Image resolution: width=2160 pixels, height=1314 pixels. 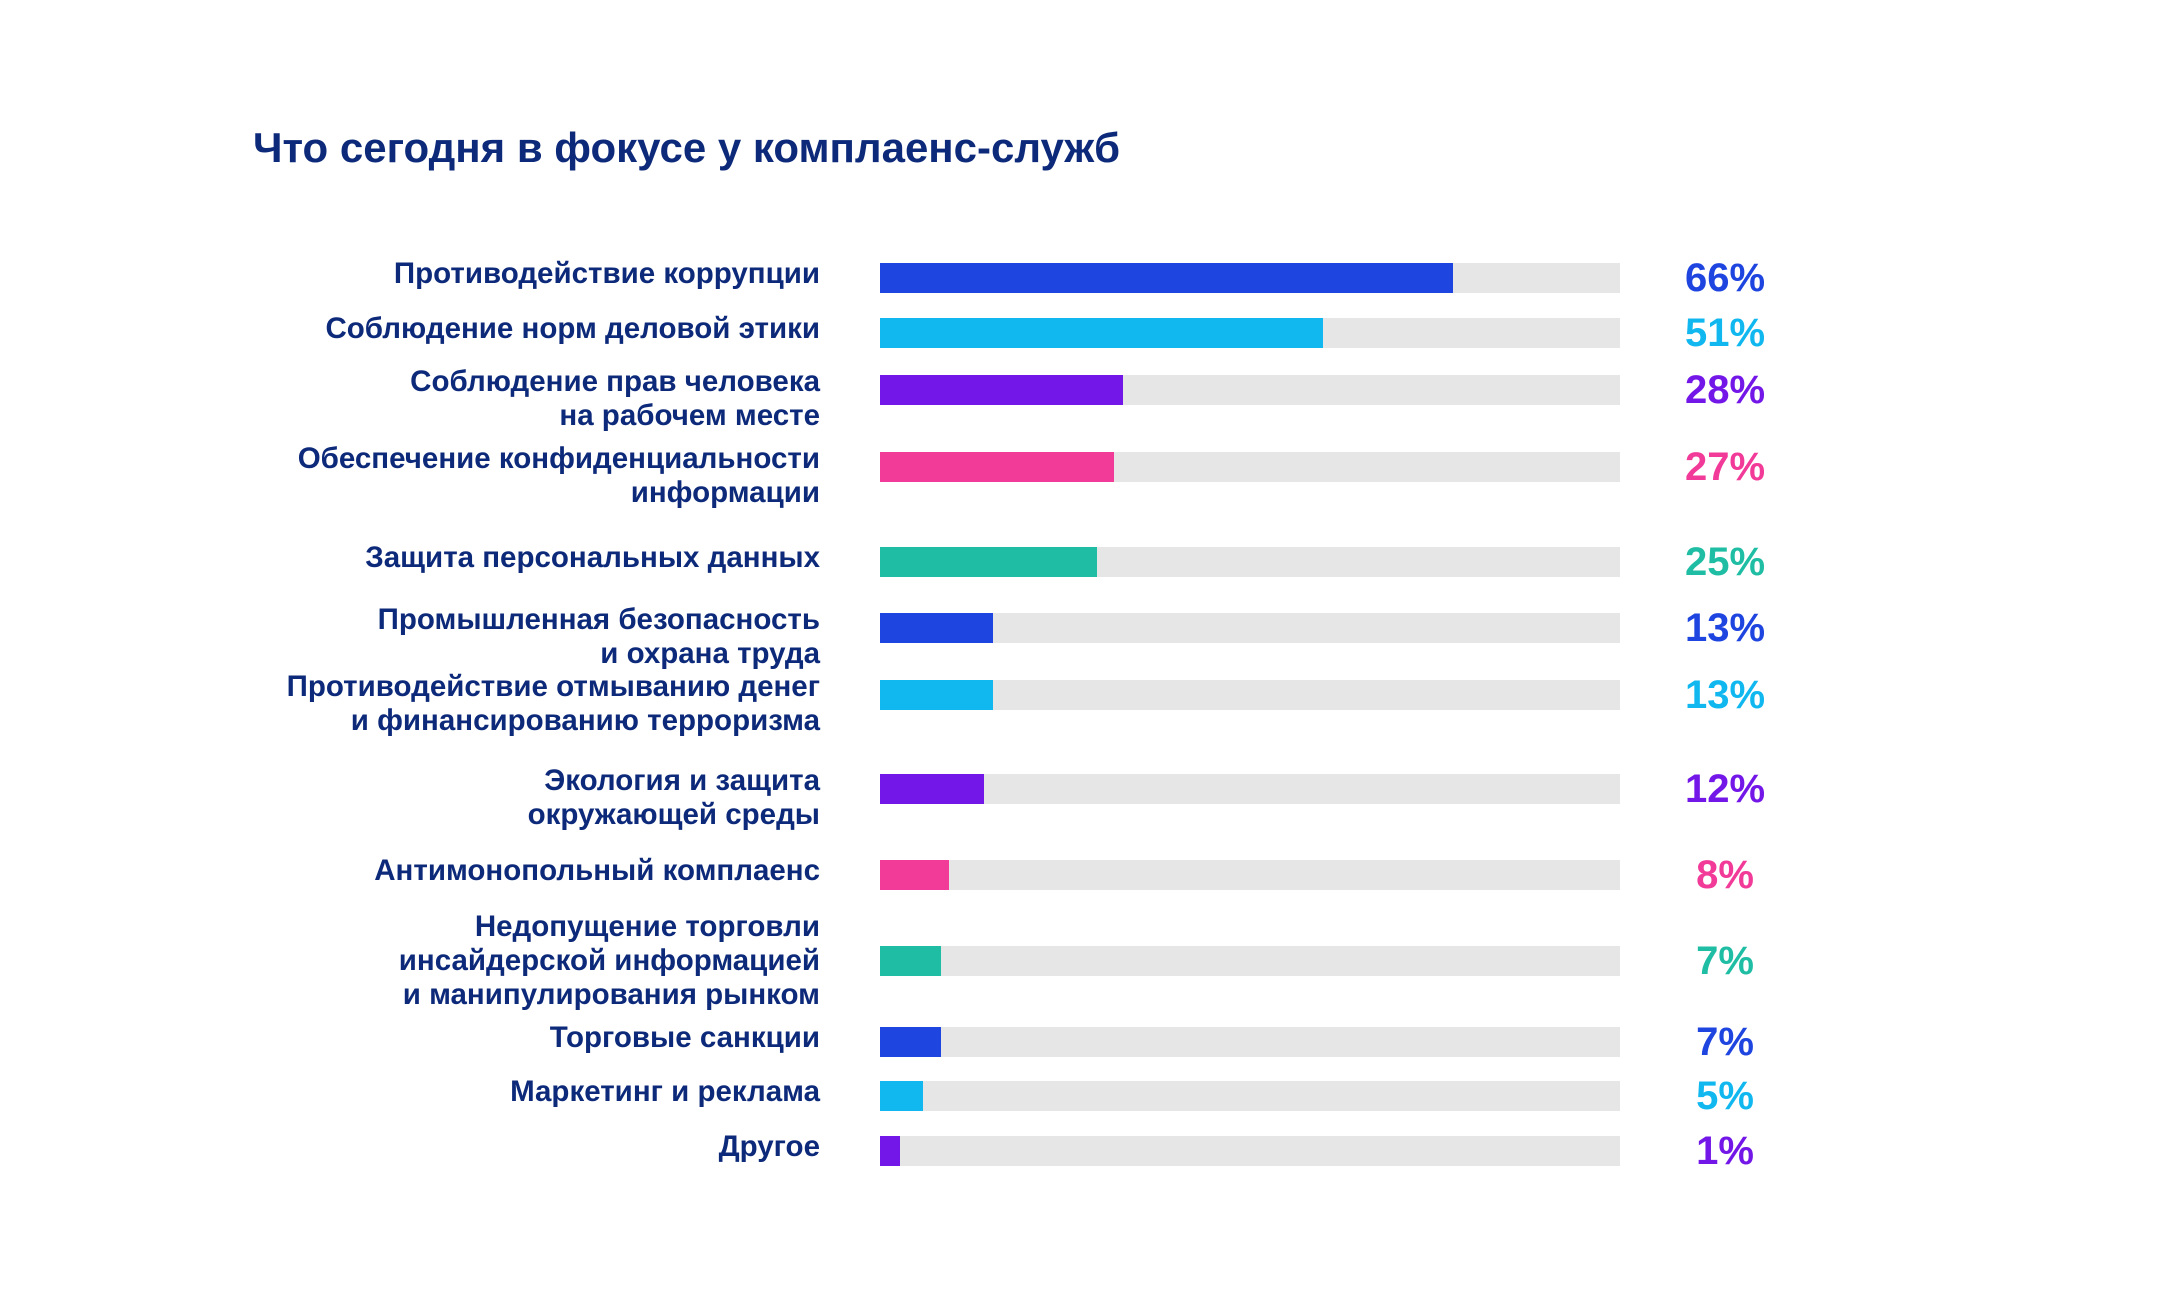 What do you see at coordinates (1725, 467) in the screenshot?
I see `value-label: 27%` at bounding box center [1725, 467].